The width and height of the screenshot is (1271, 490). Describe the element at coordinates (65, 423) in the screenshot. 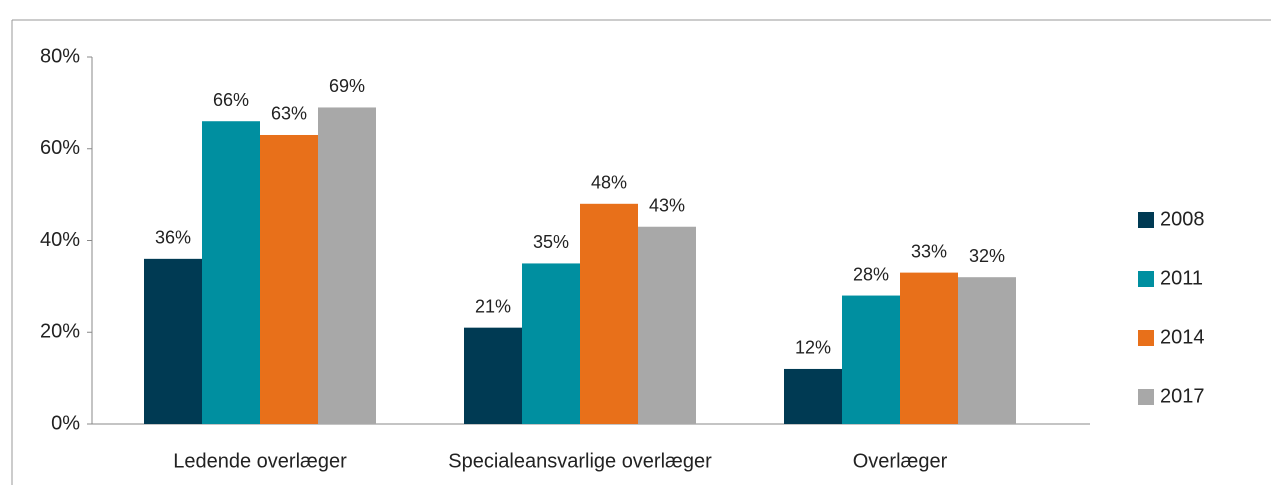

I see `y-tick-label: 0%` at that location.